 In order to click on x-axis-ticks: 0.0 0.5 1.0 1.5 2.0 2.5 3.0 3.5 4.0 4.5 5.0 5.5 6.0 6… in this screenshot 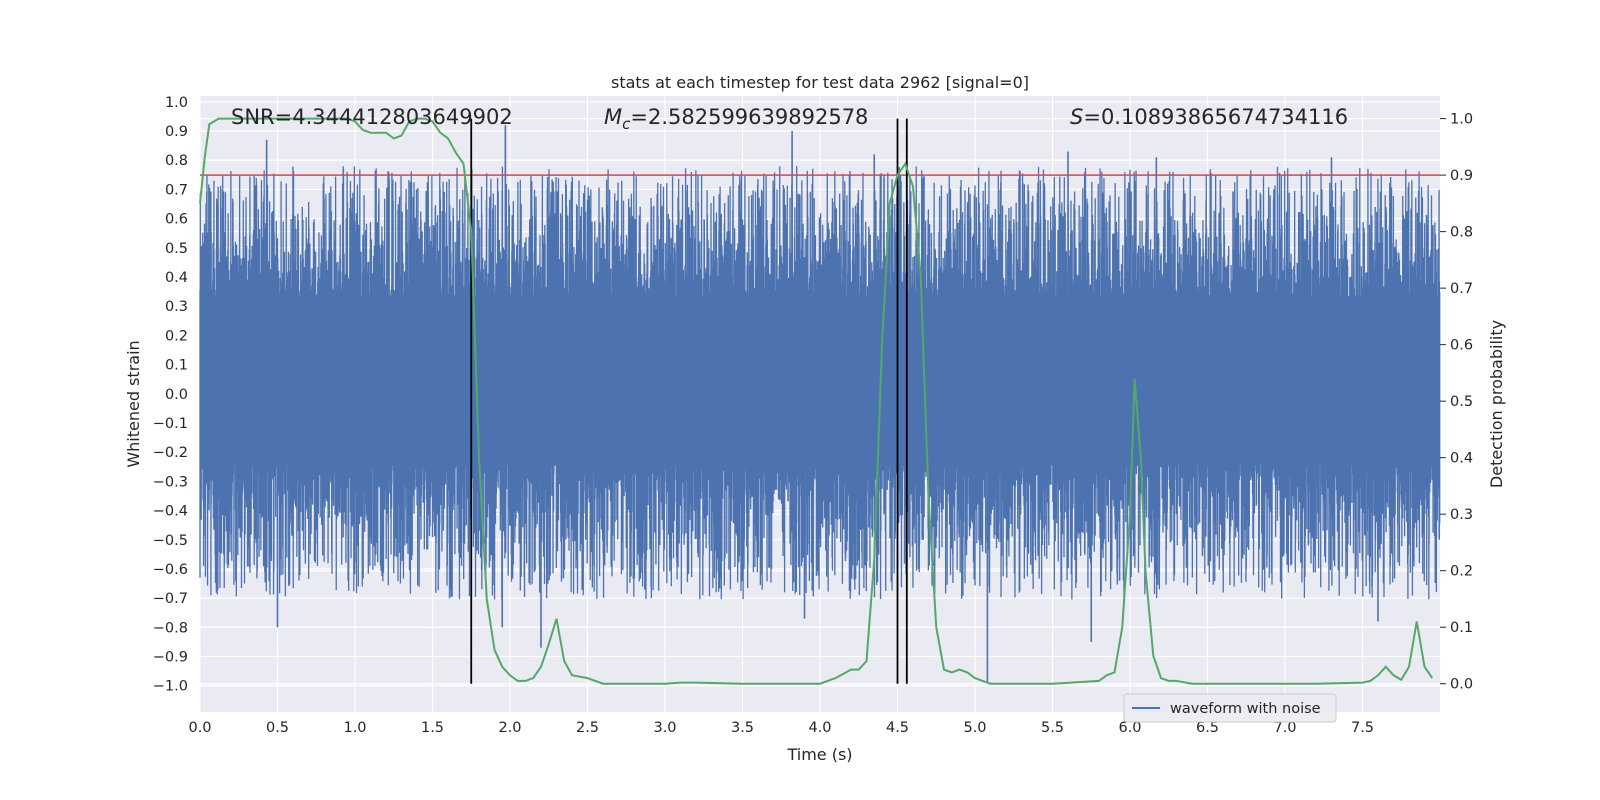, I will do `click(781, 728)`.